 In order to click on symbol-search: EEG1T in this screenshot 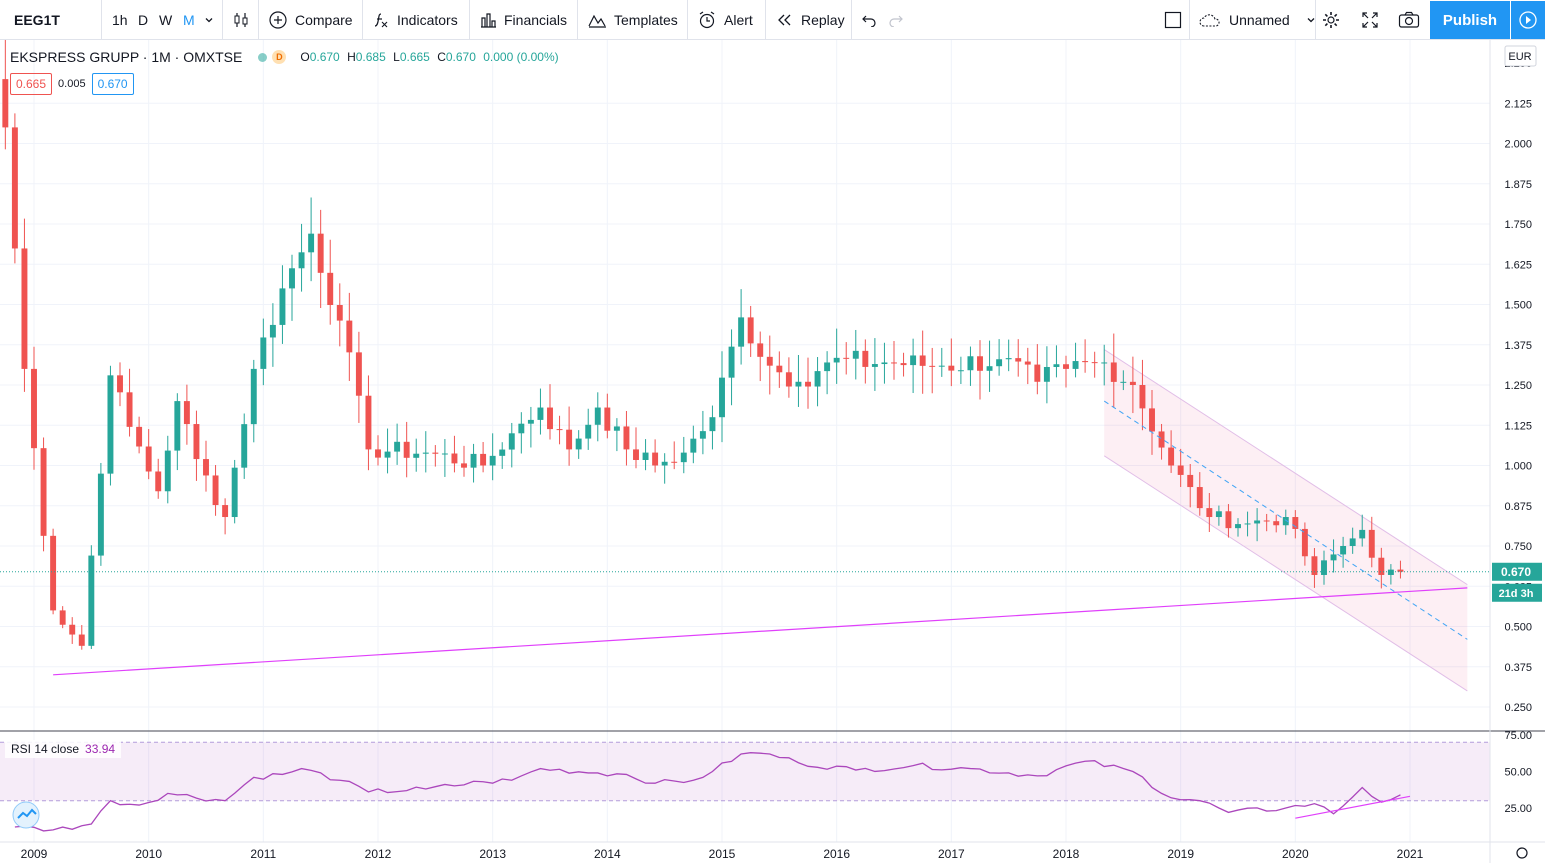, I will do `click(37, 20)`.